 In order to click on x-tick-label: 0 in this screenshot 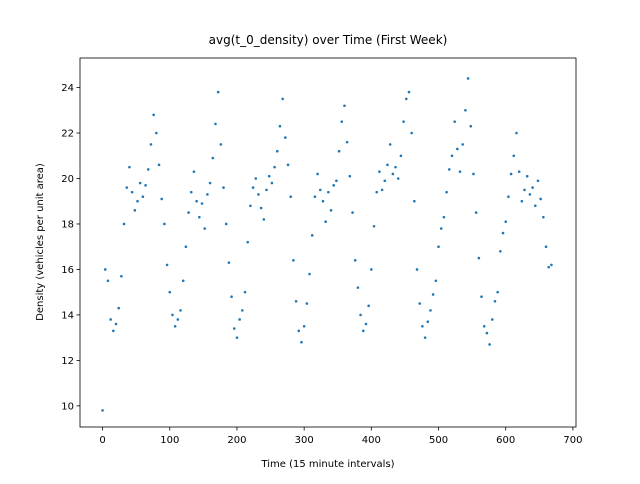, I will do `click(102, 440)`.